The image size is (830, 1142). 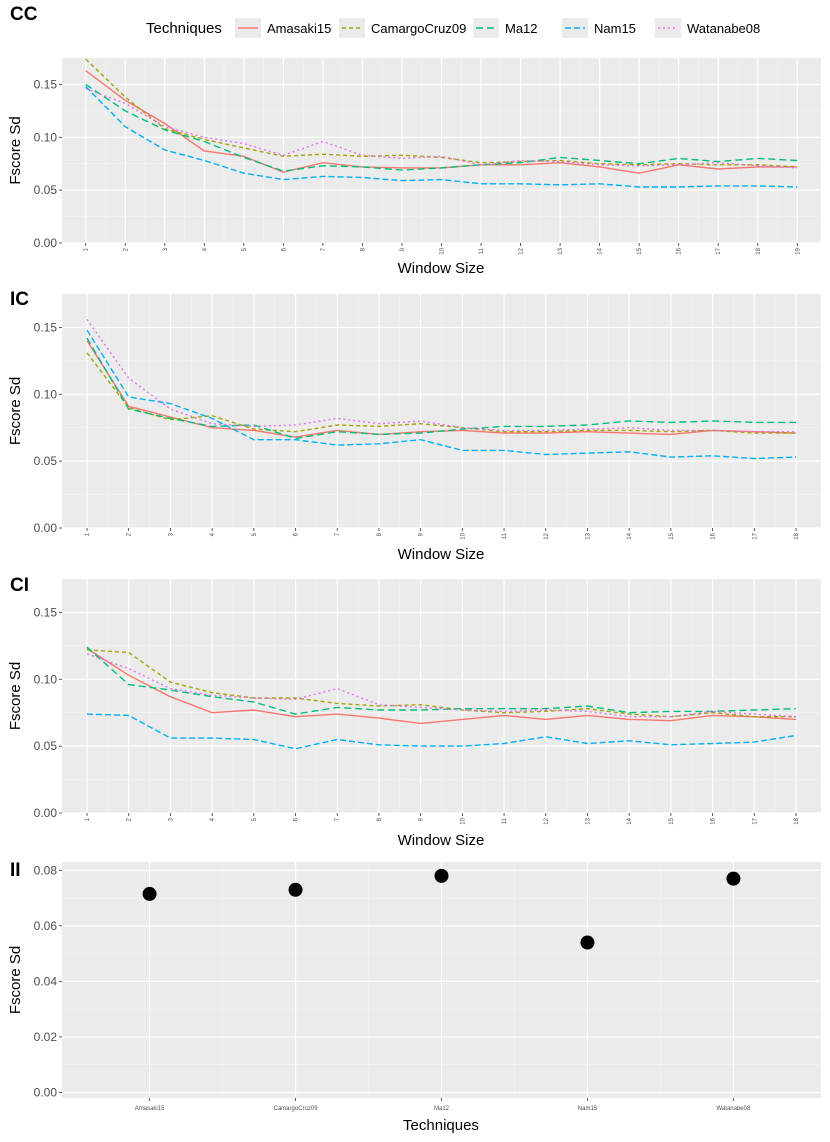 I want to click on panel-label: II, so click(x=15, y=870).